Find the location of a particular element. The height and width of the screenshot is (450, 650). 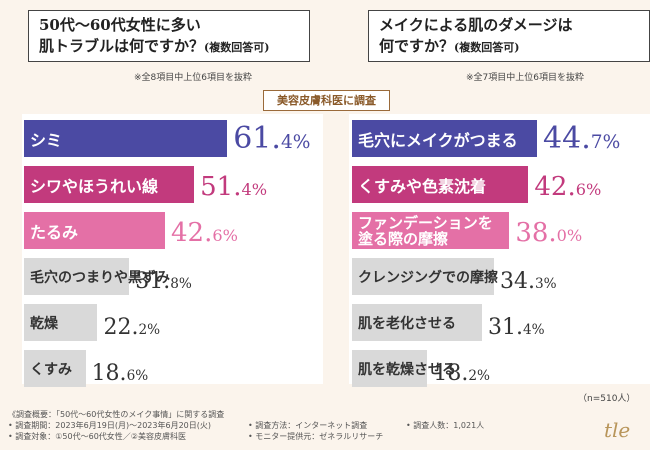

left-value-label-4: 31.8% is located at coordinates (163, 281).